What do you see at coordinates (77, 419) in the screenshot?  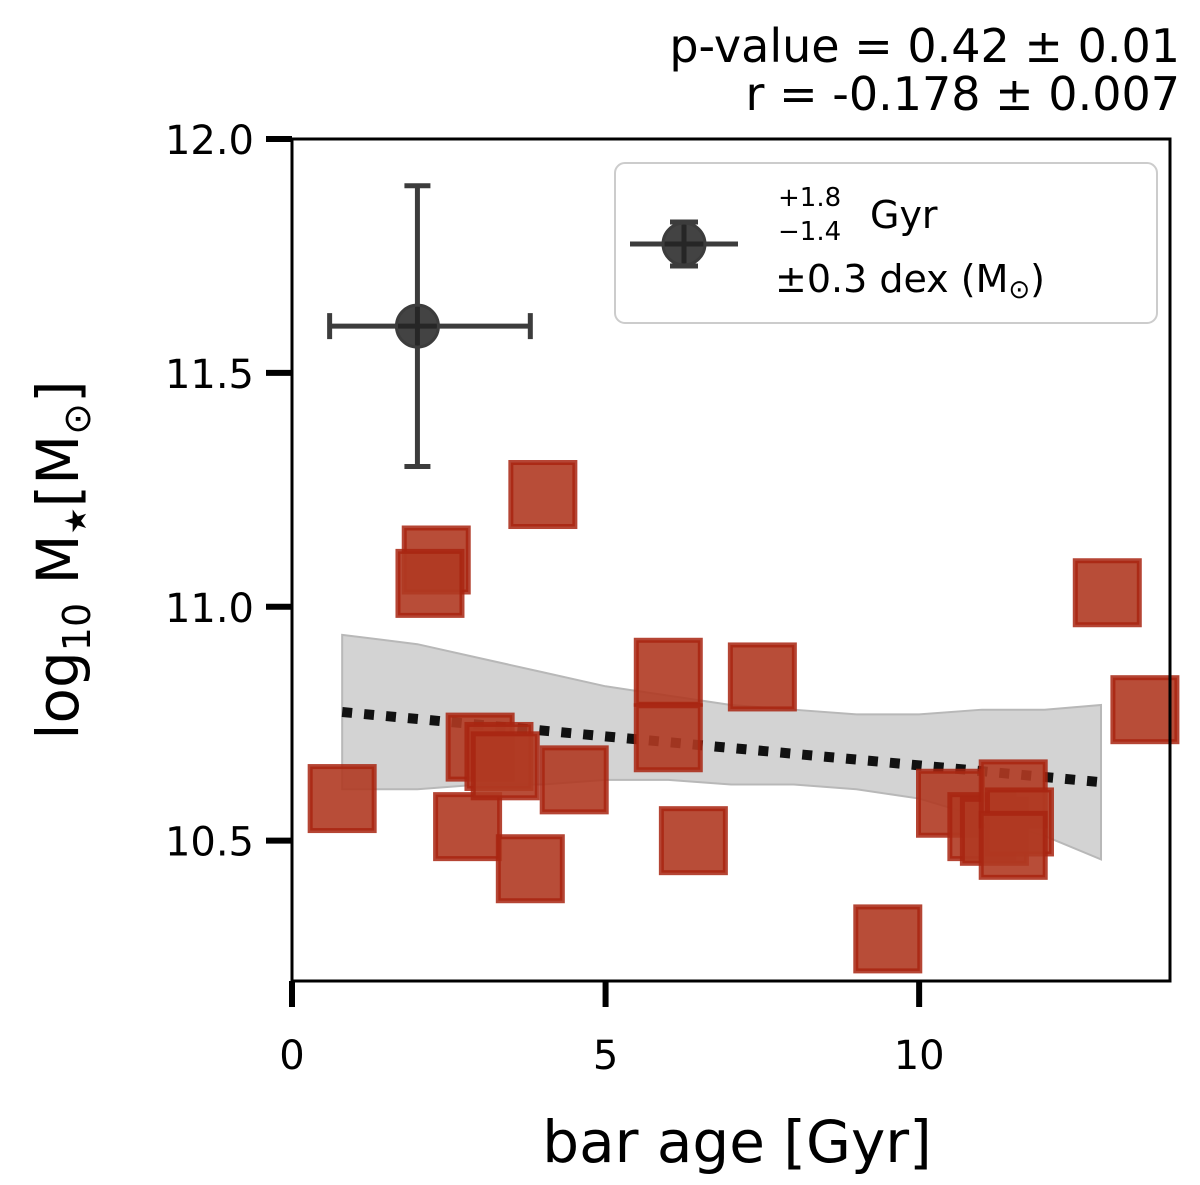 I see `y-label-sun: ⊙` at bounding box center [77, 419].